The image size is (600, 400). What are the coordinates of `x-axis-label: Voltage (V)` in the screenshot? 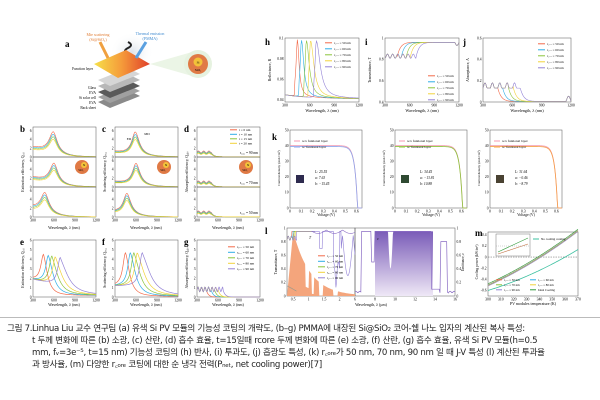 It's located at (326, 215).